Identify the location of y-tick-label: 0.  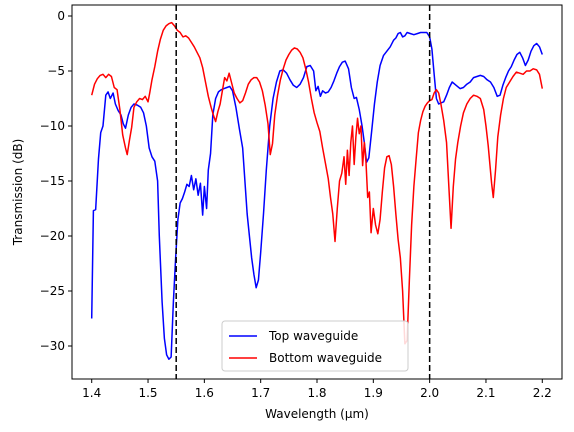
(61, 16).